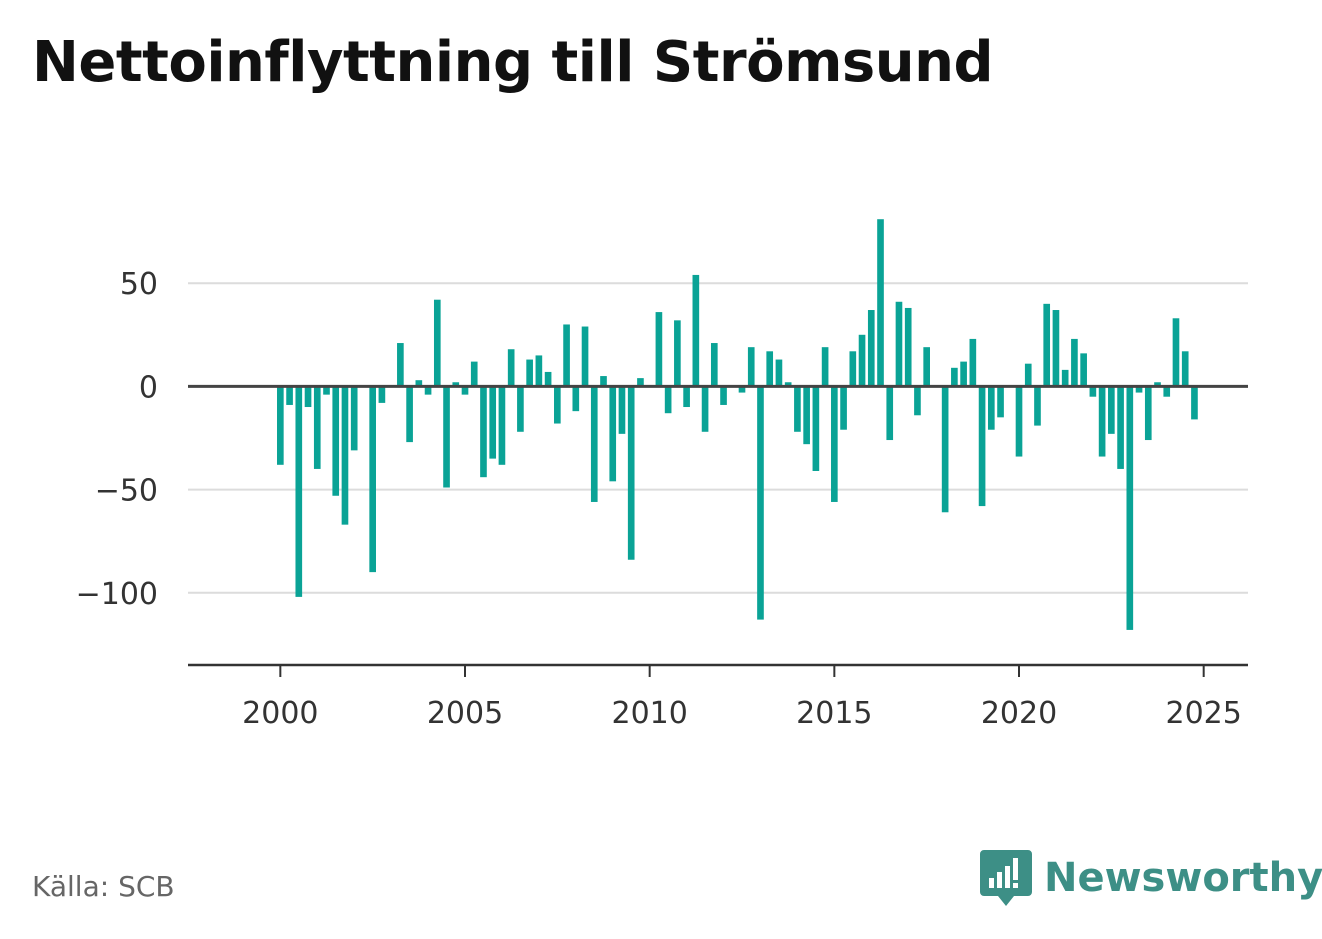  Describe the element at coordinates (513, 62) in the screenshot. I see `chart-title: Nettoinflyttning till Strömsund` at that location.